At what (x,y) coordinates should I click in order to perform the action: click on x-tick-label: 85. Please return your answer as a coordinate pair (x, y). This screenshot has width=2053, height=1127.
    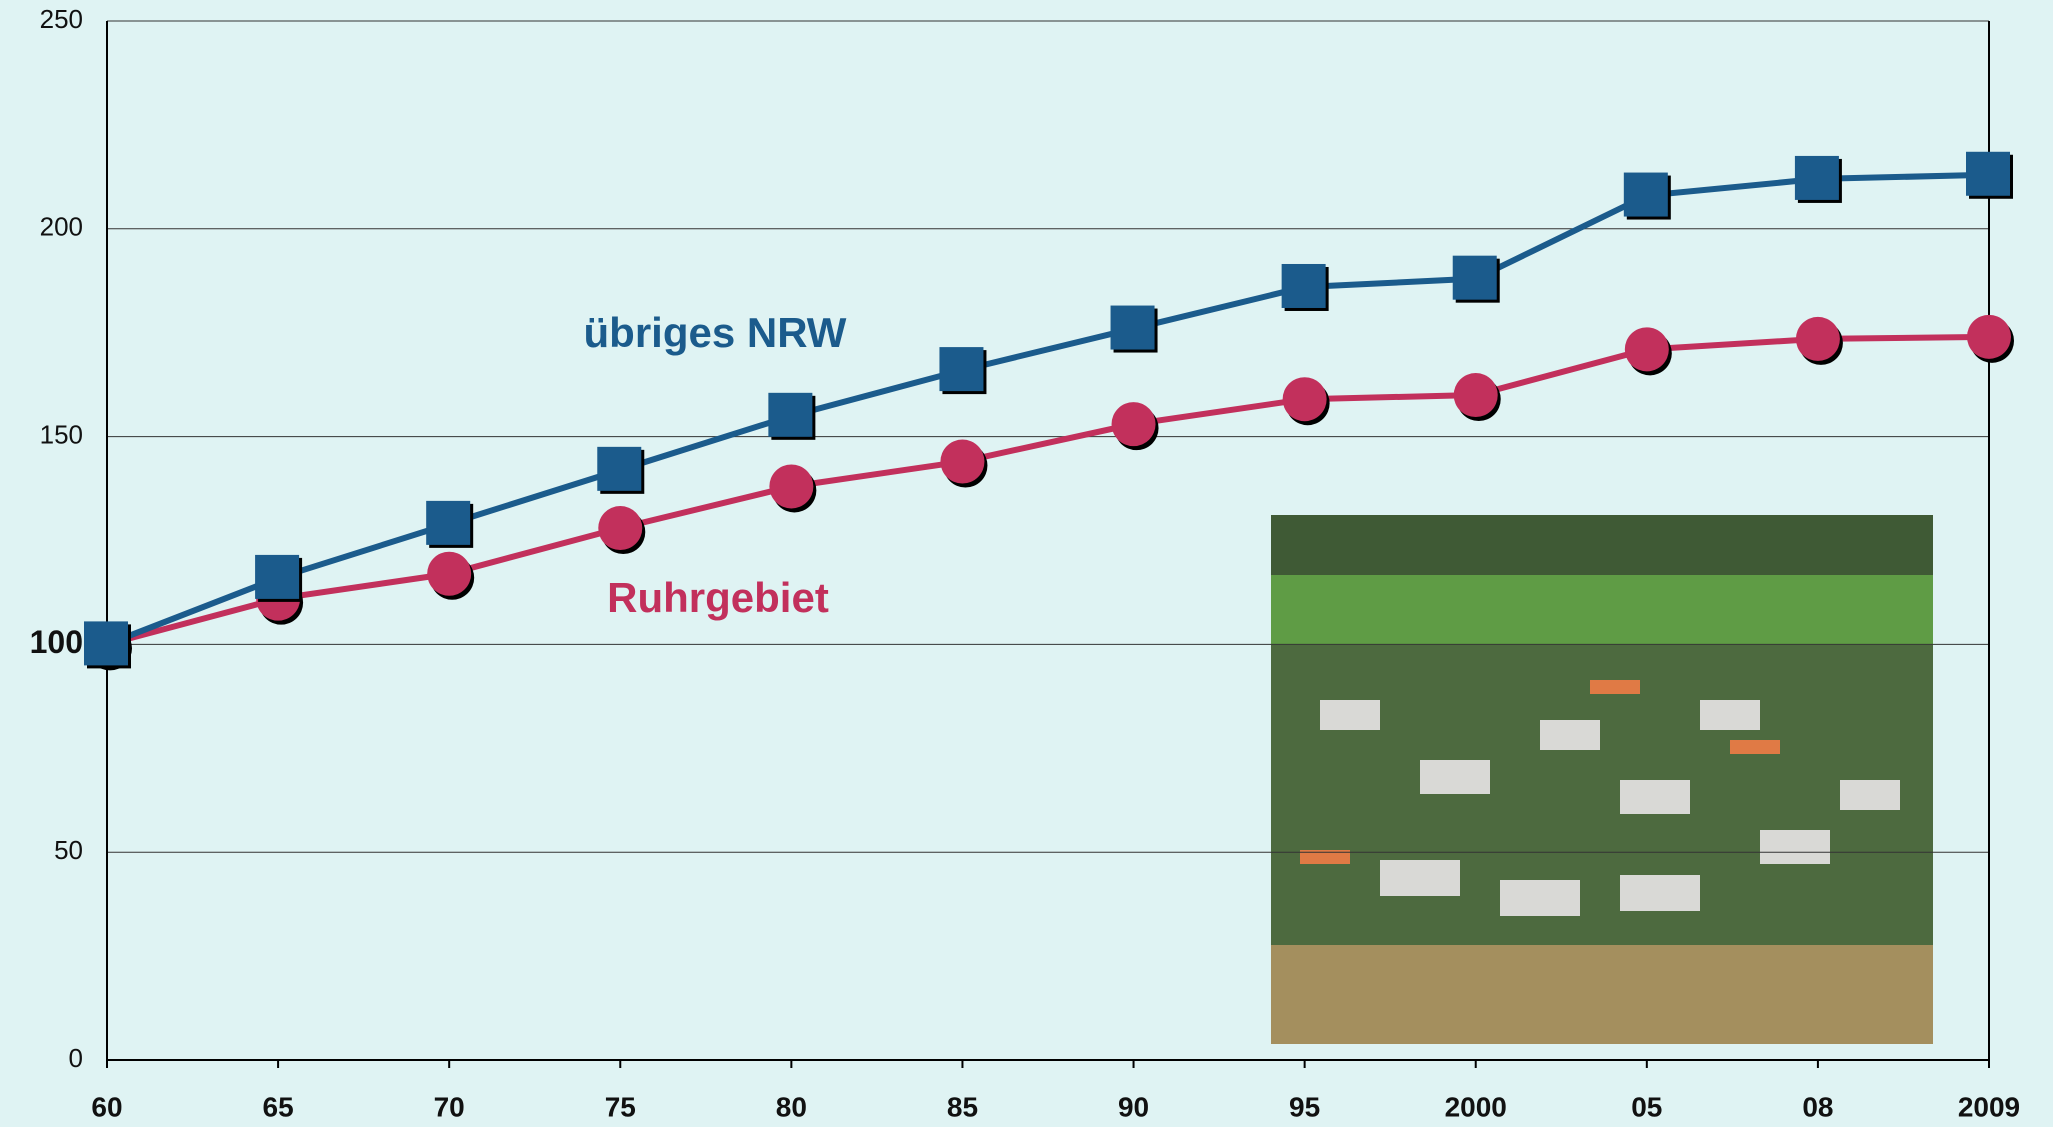
    Looking at the image, I should click on (962, 1106).